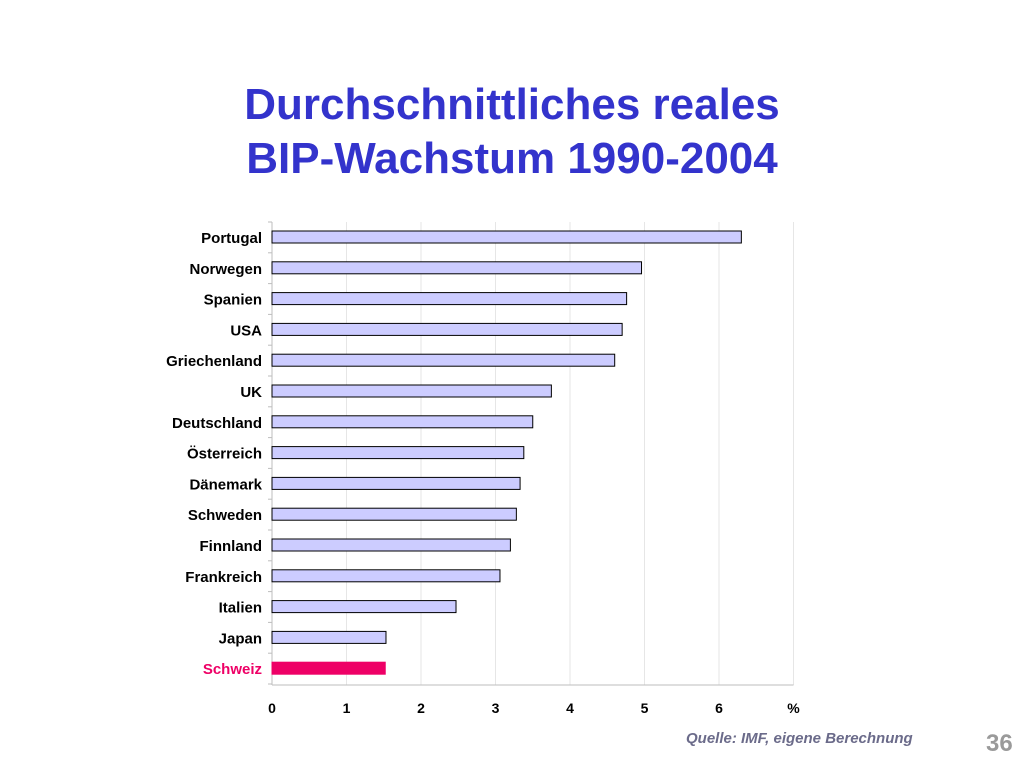 This screenshot has width=1024, height=768. What do you see at coordinates (645, 708) in the screenshot?
I see `x-tick-label: 5` at bounding box center [645, 708].